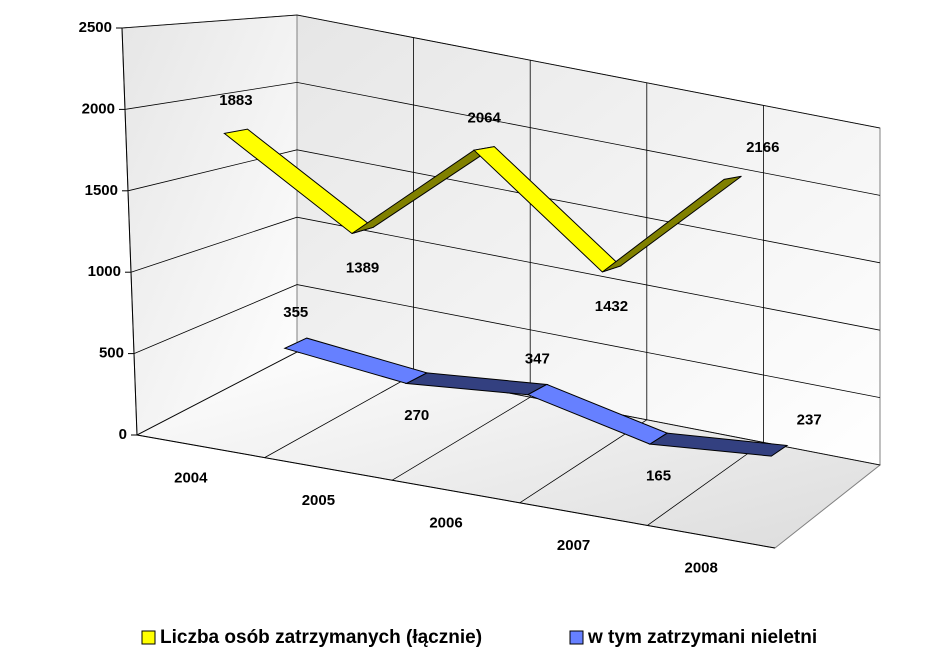 The image size is (940, 655). What do you see at coordinates (235, 100) in the screenshot?
I see `data-label: 1883` at bounding box center [235, 100].